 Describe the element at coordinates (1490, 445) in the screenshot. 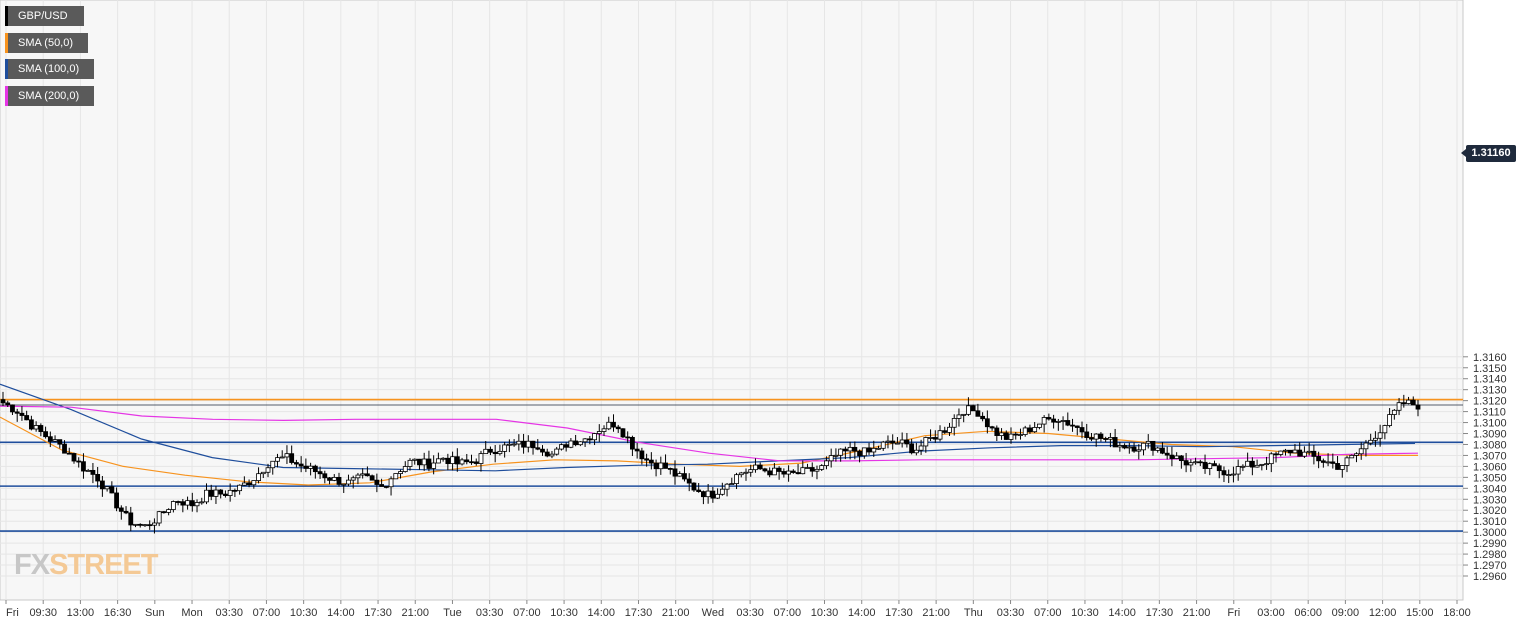

I see `y-tick-label: 1.3080` at that location.